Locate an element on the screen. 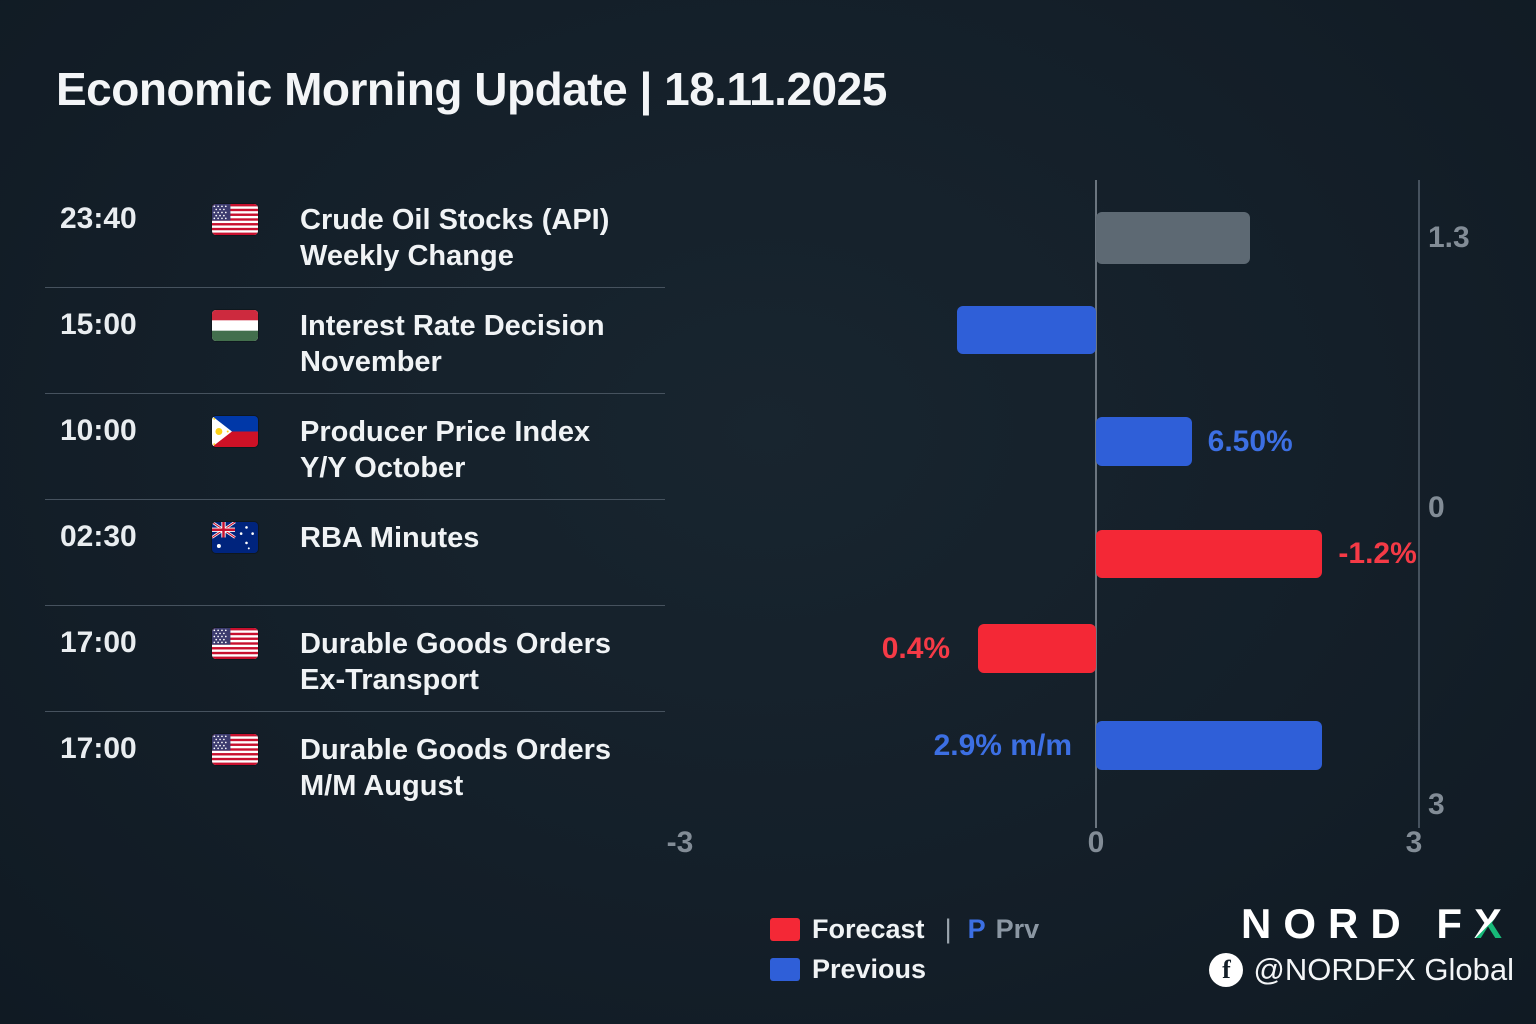 Image resolution: width=1536 pixels, height=1024 pixels. legend-prv-p: P is located at coordinates (976, 928).